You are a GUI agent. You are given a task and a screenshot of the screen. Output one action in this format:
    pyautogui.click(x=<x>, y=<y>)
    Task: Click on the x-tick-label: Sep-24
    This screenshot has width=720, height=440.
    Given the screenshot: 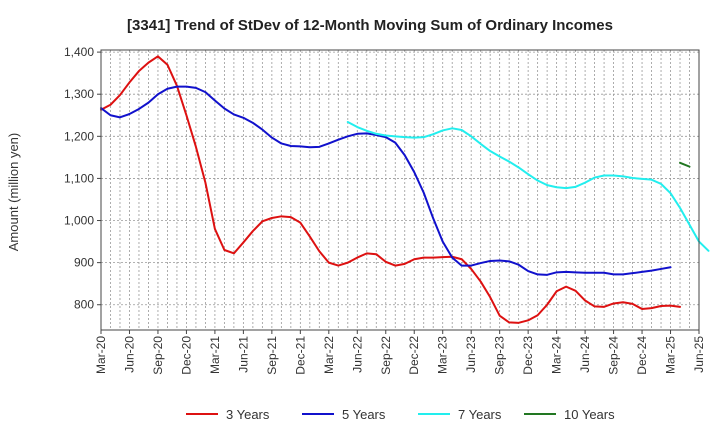 What is the action you would take?
    pyautogui.click(x=614, y=355)
    